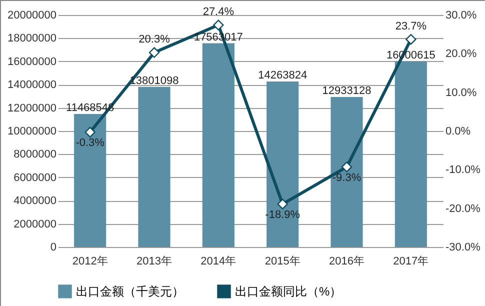 This screenshot has width=485, height=306. I want to click on y-tick-label: 12000000, so click(32, 108).